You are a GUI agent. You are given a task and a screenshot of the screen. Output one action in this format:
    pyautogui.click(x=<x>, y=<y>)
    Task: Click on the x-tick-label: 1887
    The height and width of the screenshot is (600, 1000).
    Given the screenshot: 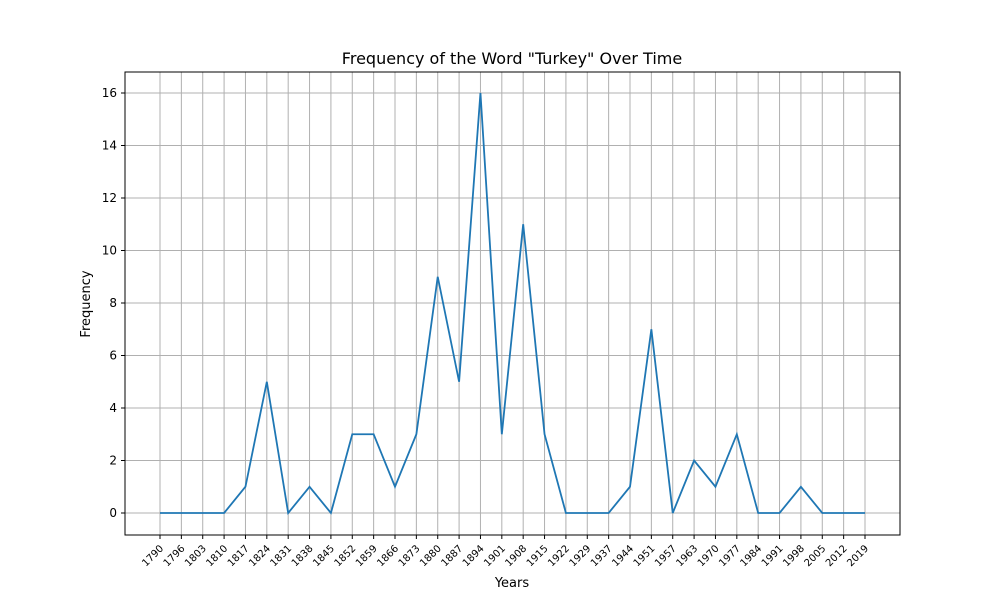 What is the action you would take?
    pyautogui.click(x=452, y=556)
    